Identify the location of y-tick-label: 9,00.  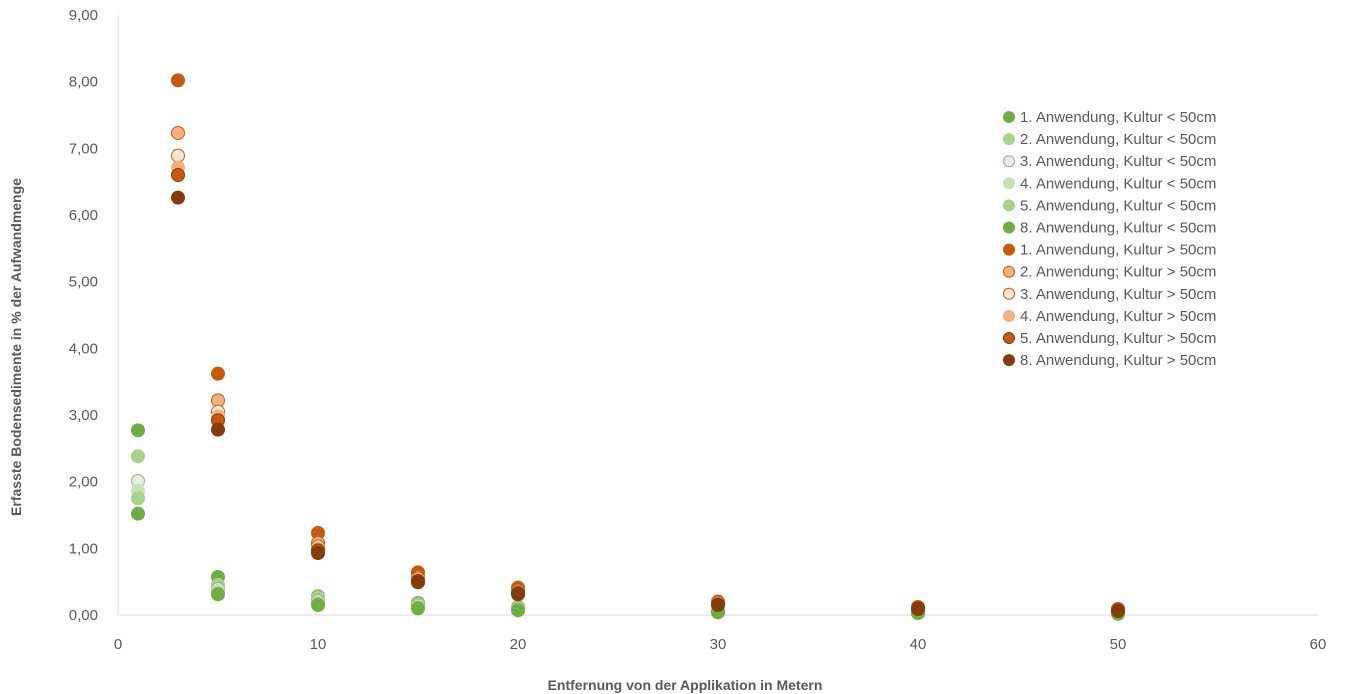
(83, 15).